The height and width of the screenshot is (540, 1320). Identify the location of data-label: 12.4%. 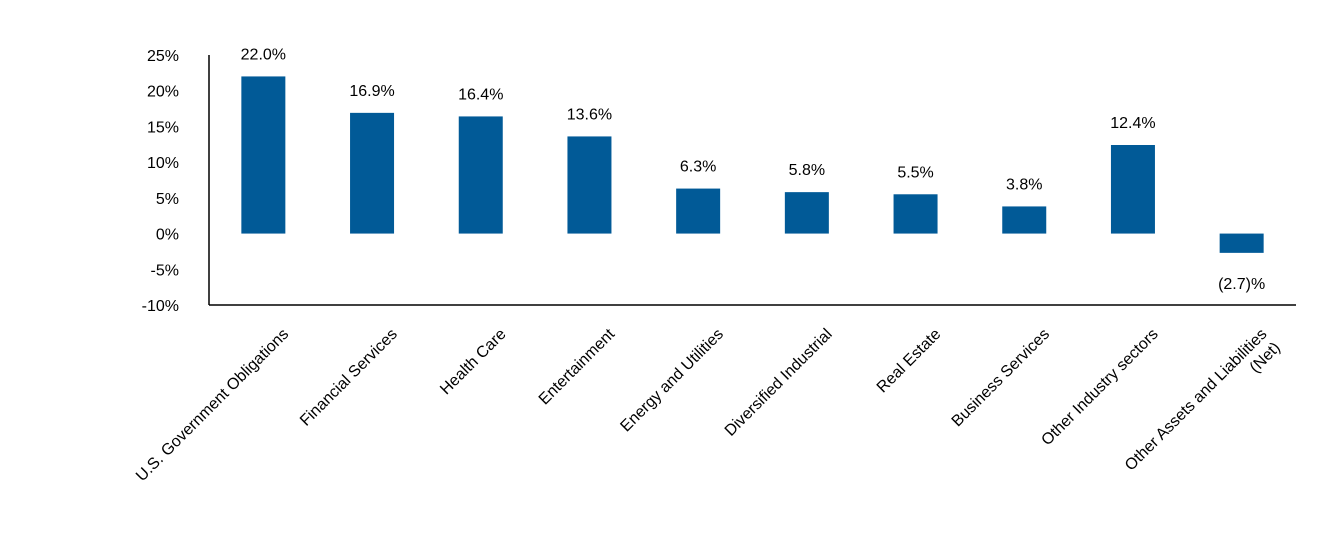
(1132, 123).